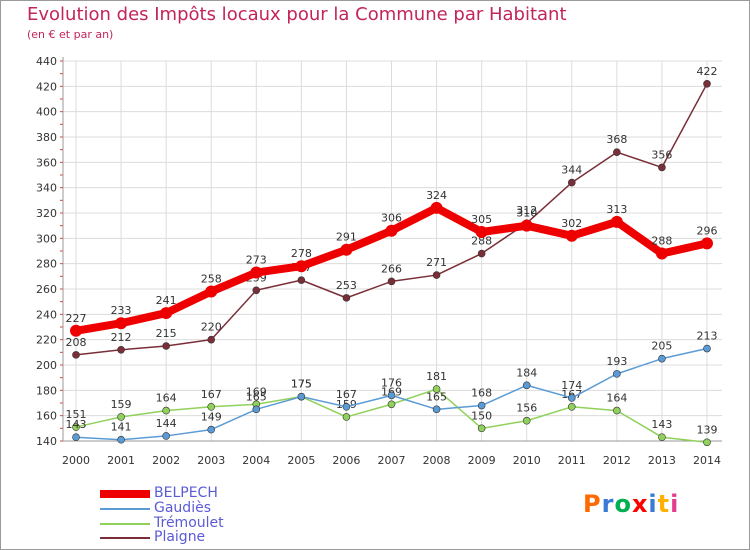 The height and width of the screenshot is (550, 750). I want to click on x-tick-label: 2011, so click(572, 460).